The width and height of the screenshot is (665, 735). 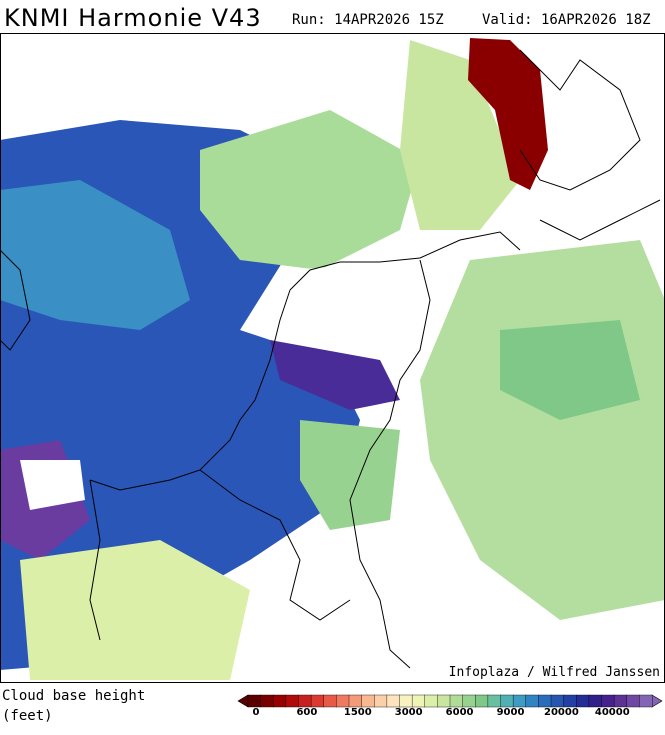 I want to click on valid-time: Valid: 16APR2026 18Z, so click(x=566, y=20).